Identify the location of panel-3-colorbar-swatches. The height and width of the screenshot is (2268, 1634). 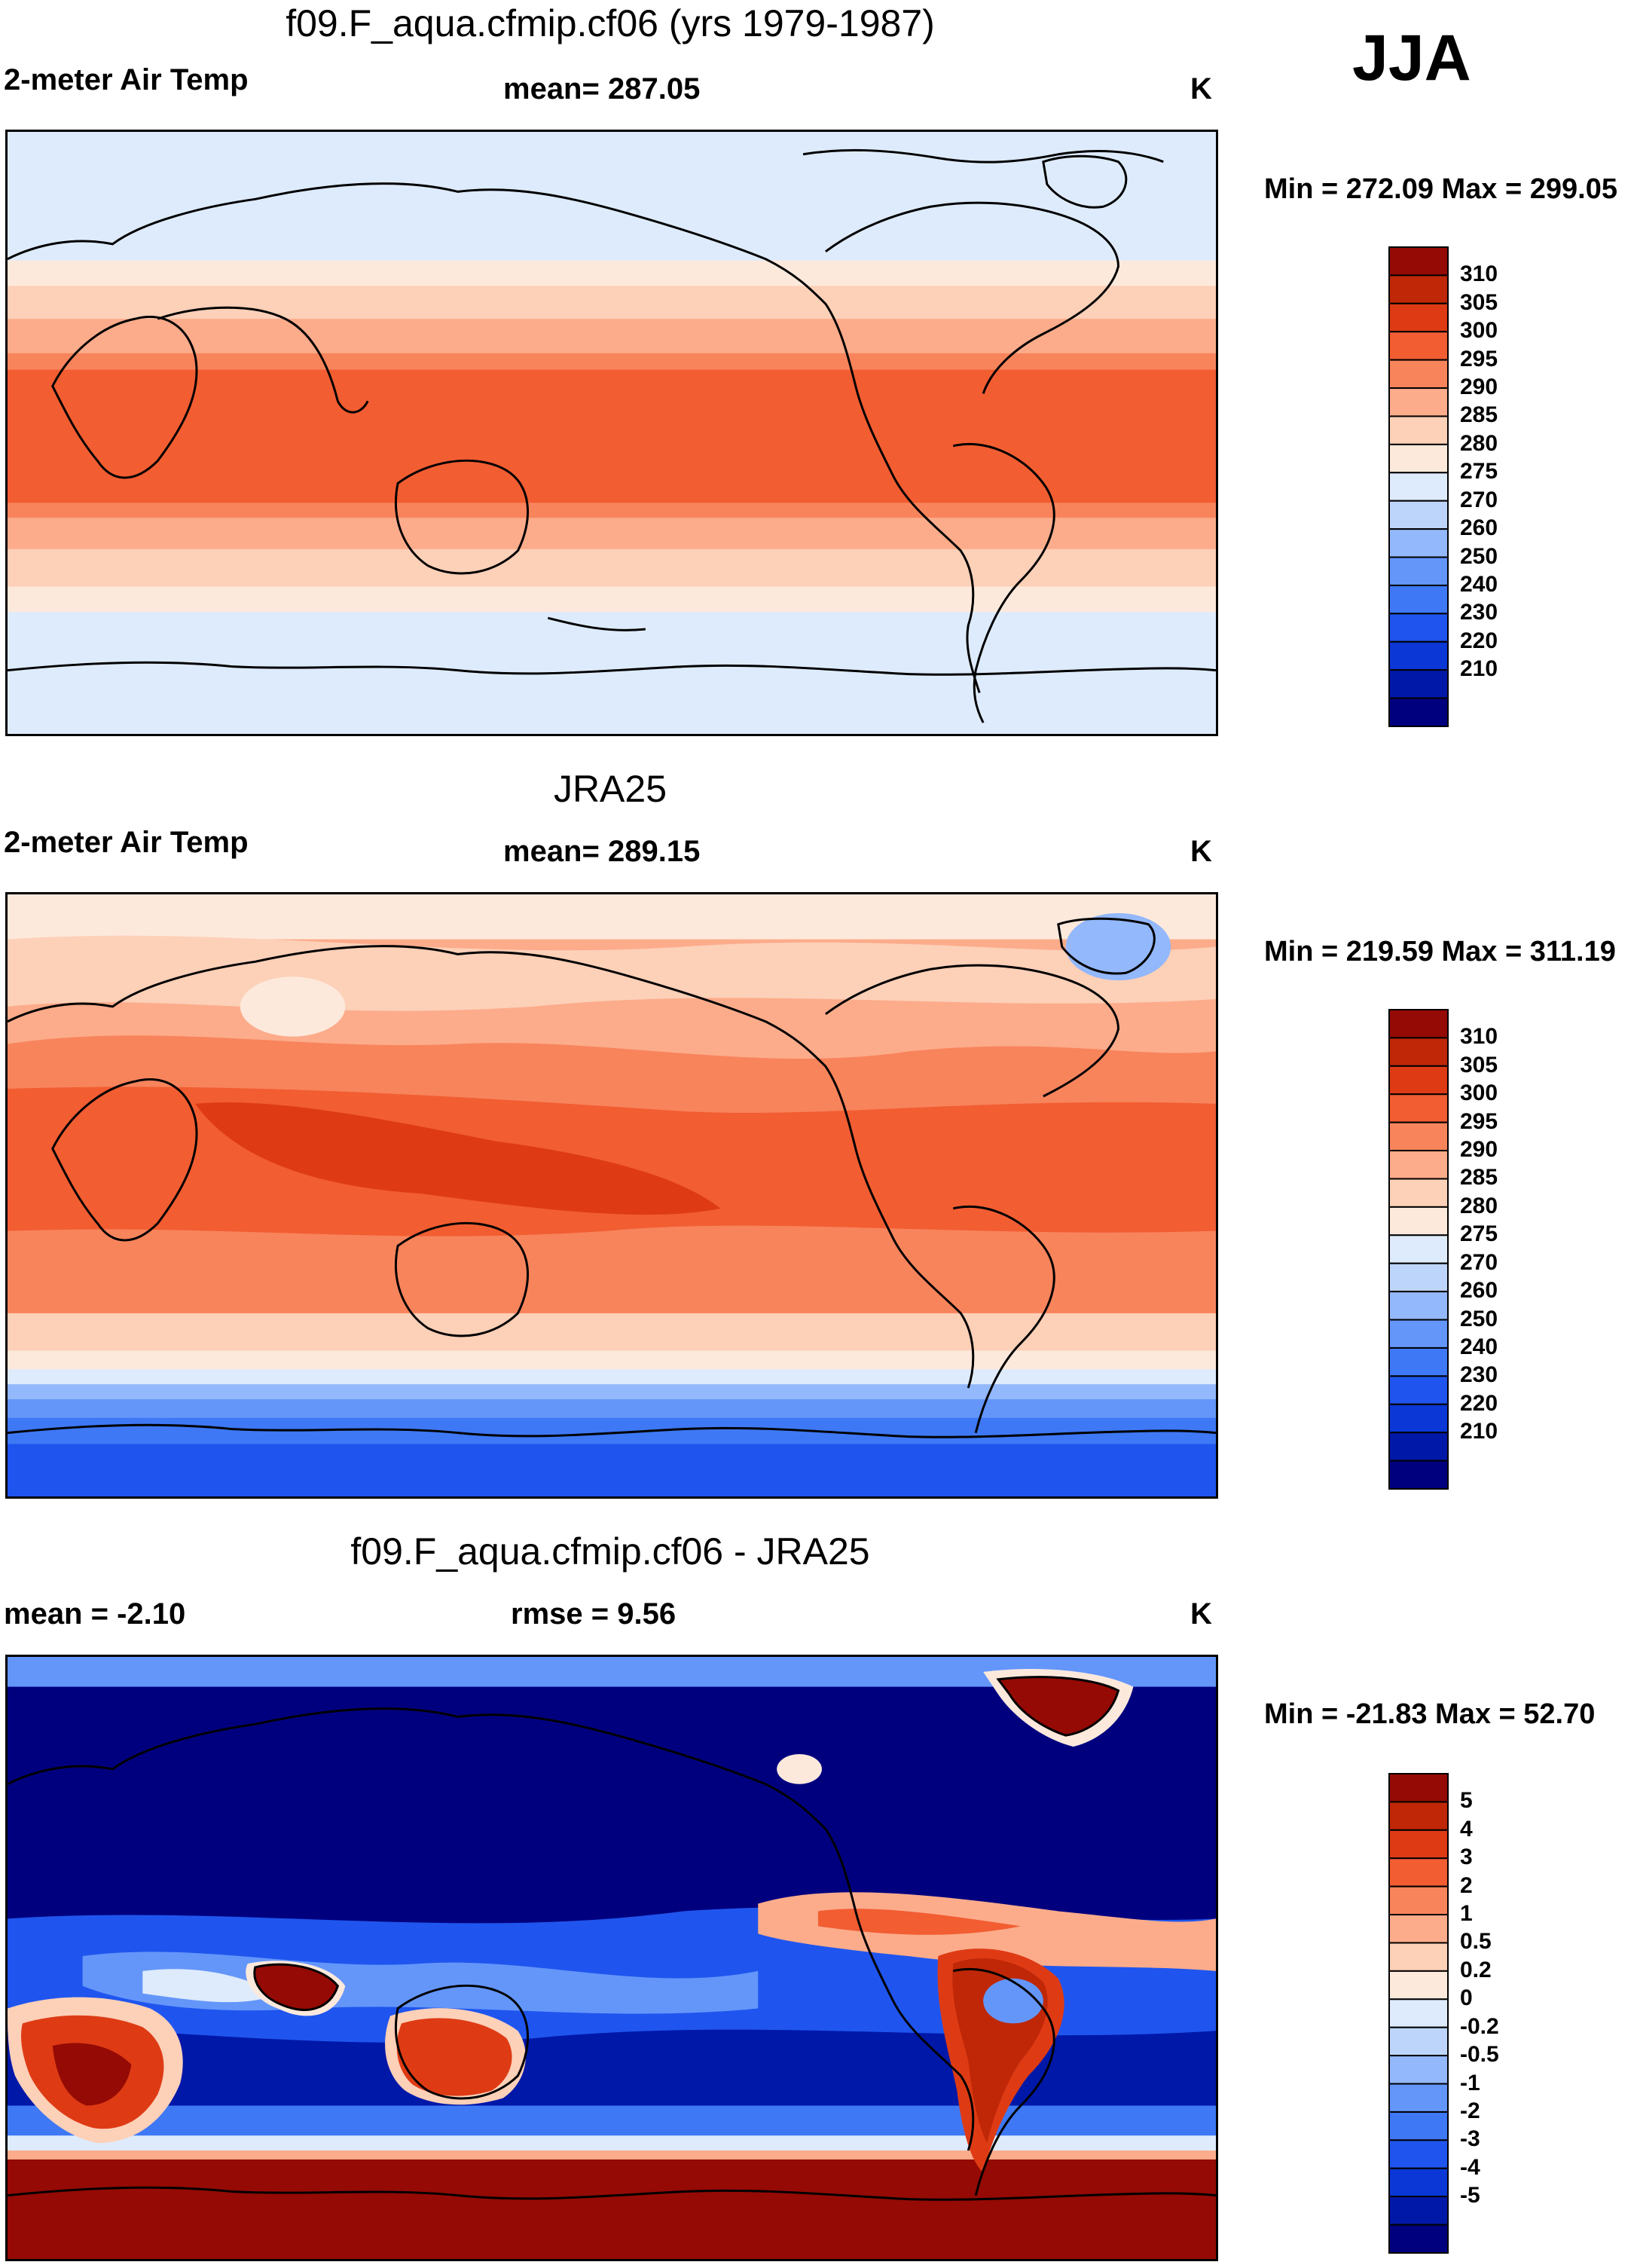
(1418, 2013).